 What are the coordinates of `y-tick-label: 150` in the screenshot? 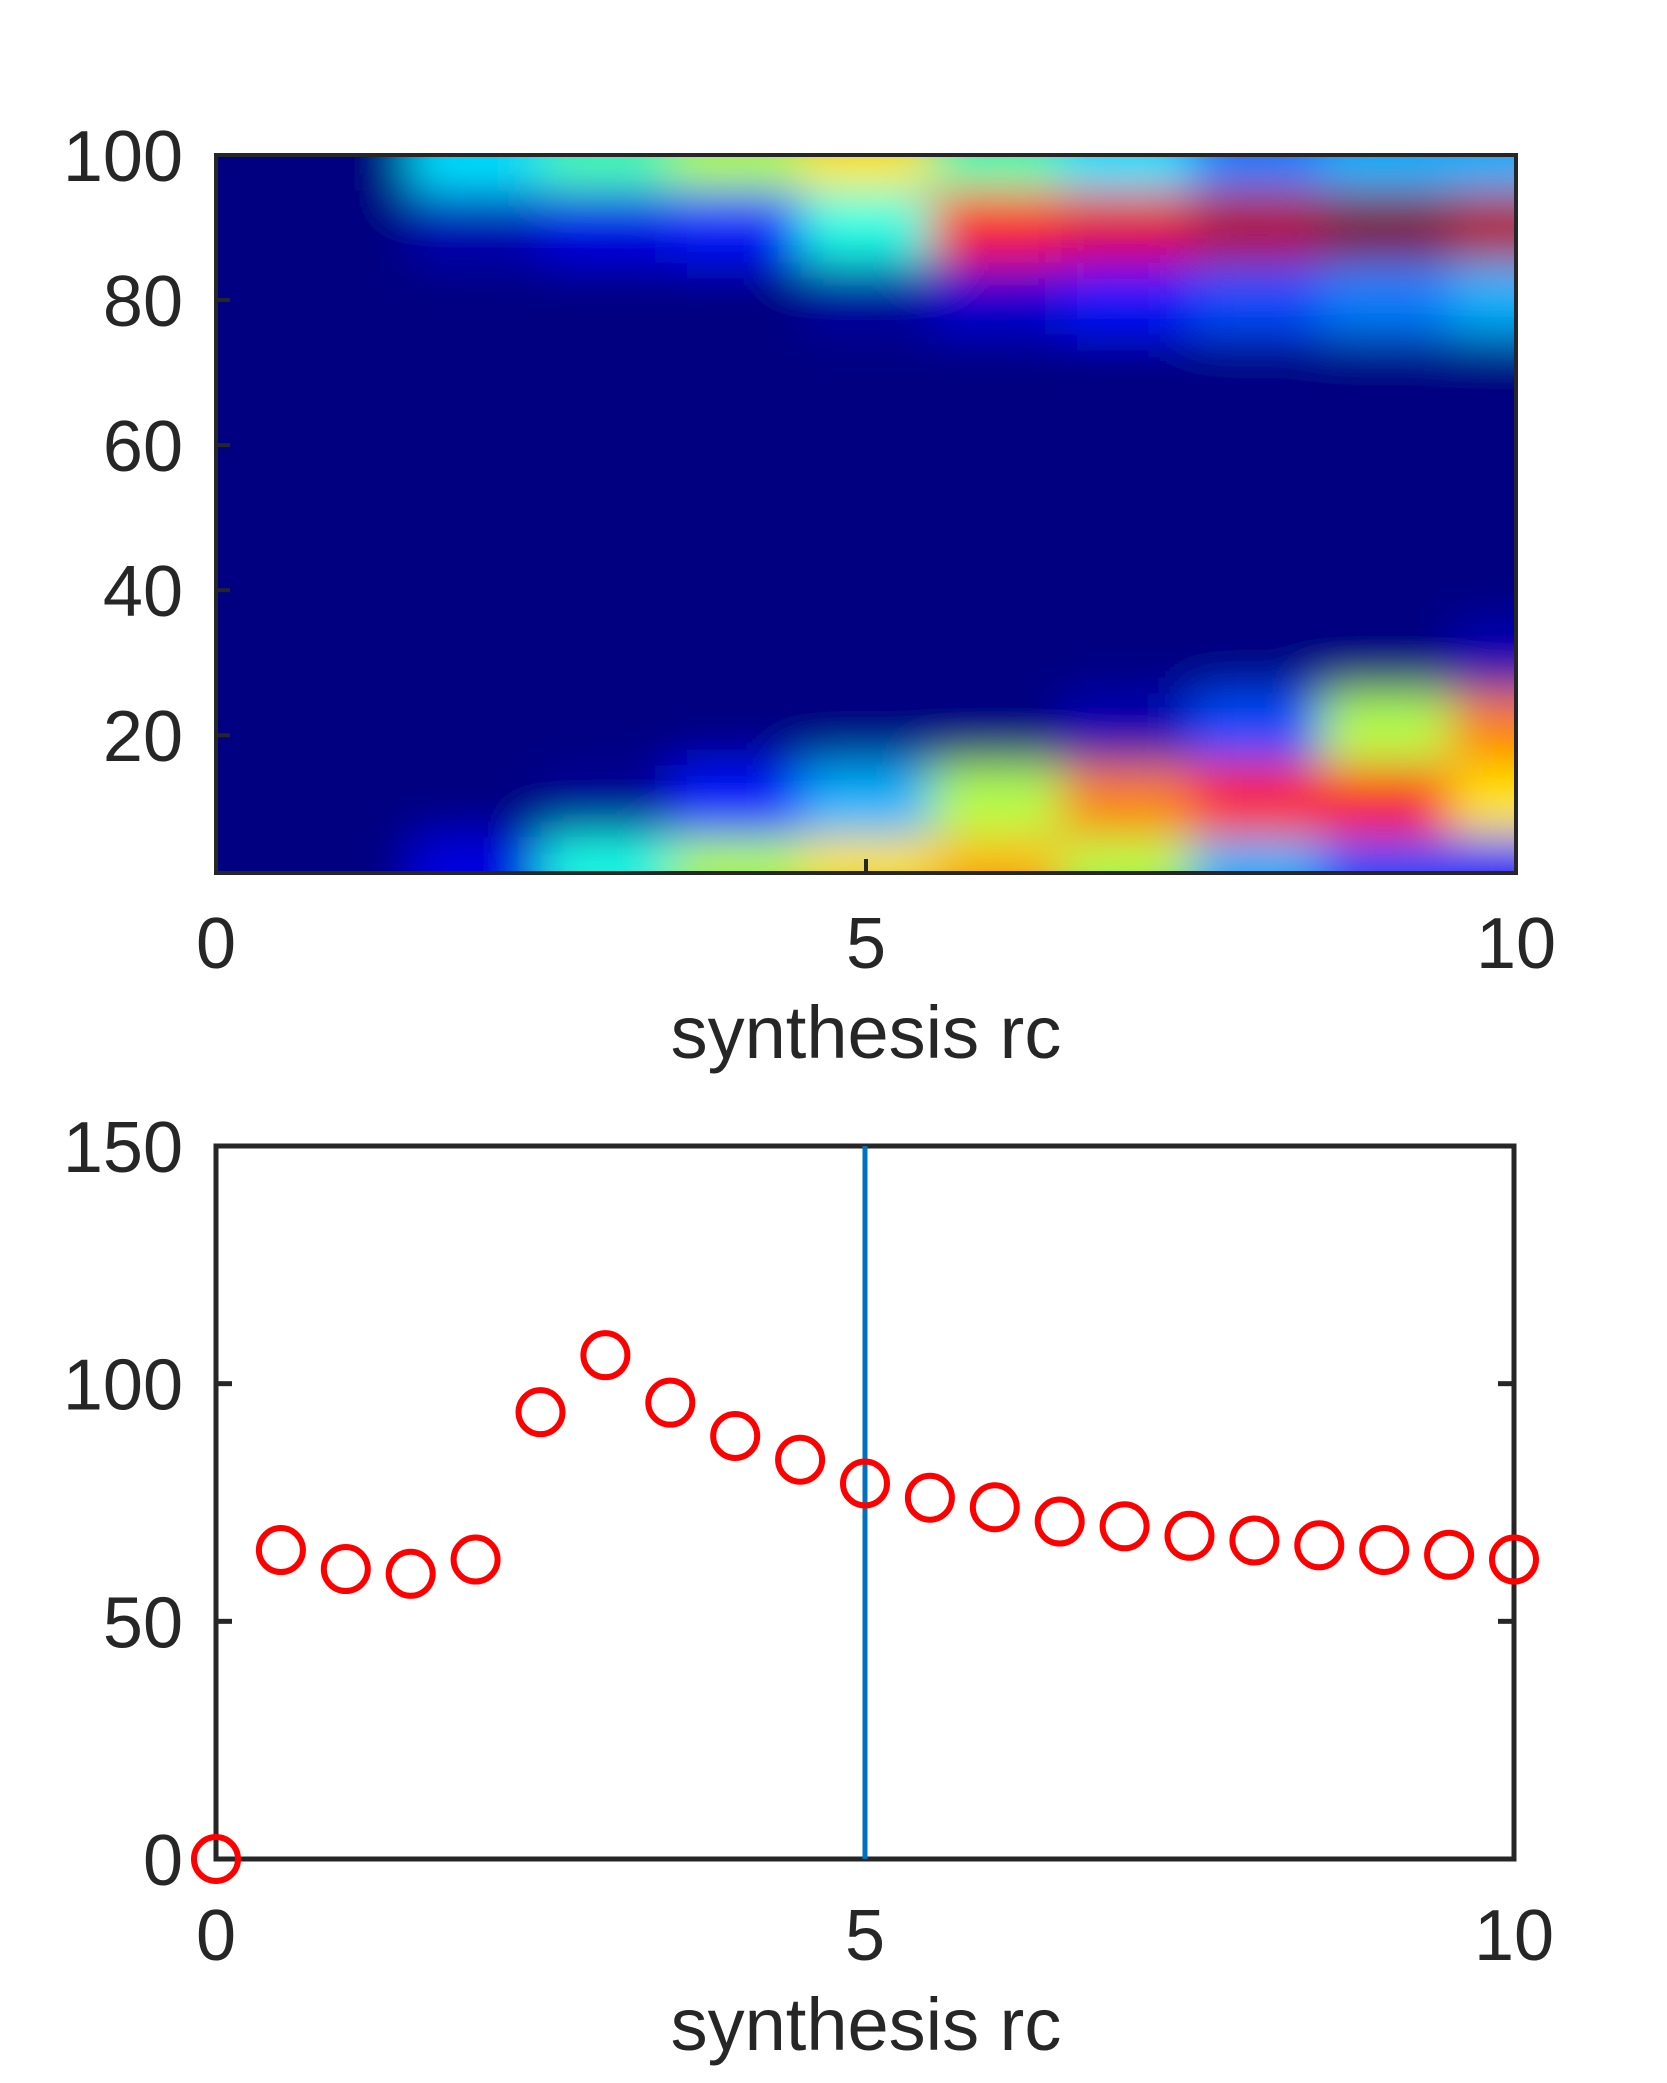 It's located at (123, 1148).